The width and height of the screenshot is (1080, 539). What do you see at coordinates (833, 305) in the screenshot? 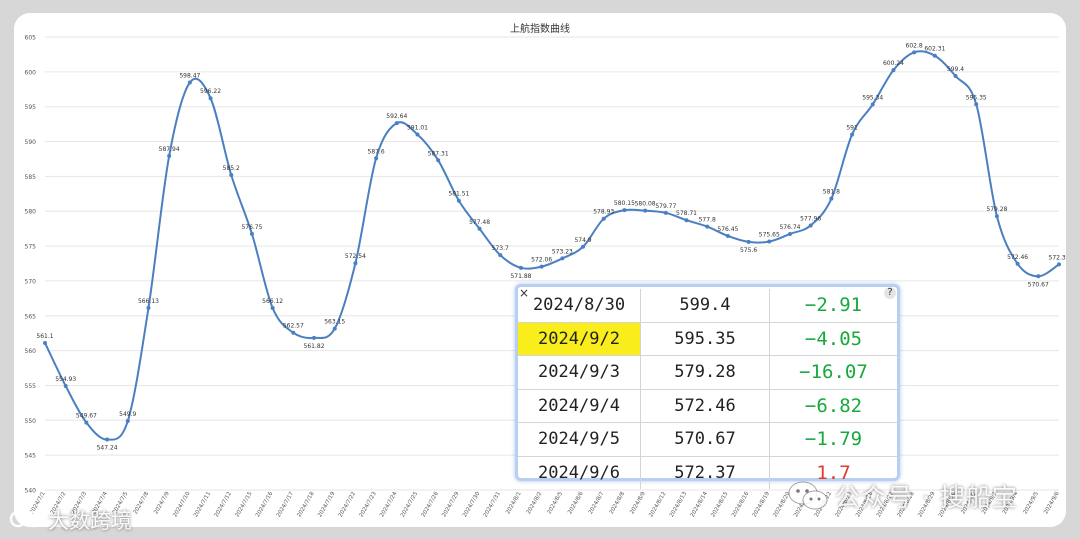
I see `popup-cell-change: −2.91` at bounding box center [833, 305].